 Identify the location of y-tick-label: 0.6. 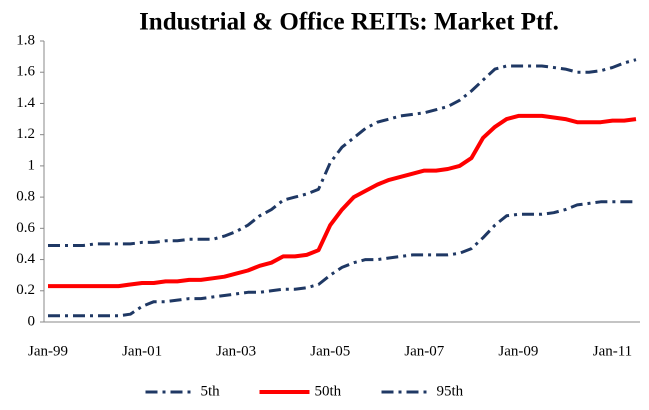
(25, 228).